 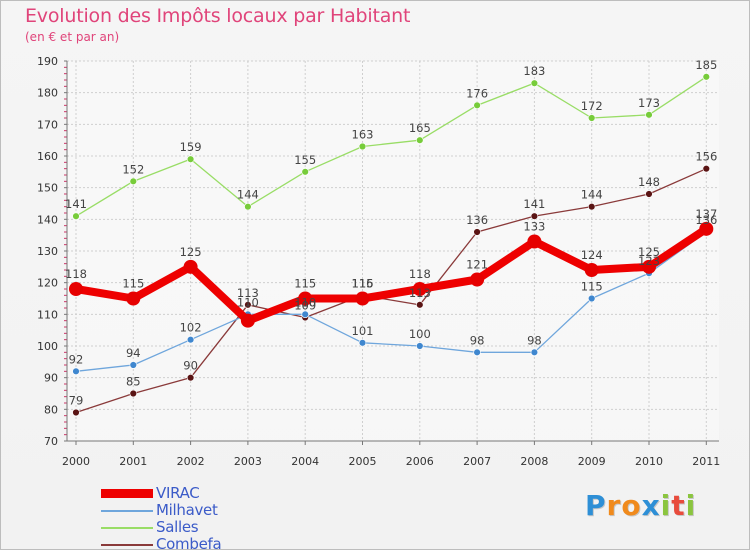 I want to click on legend: VIRAC Milhavet Salles Combefa, so click(x=191, y=516).